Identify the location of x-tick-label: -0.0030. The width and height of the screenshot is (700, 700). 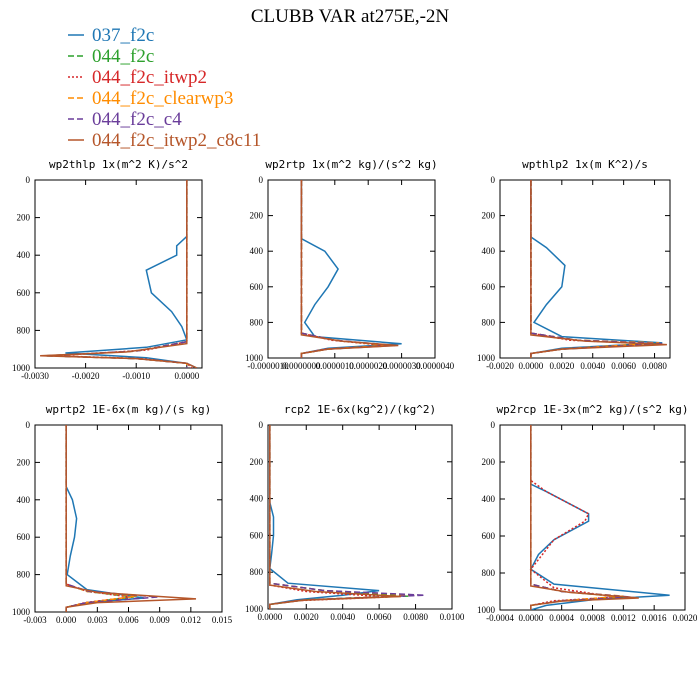
(35, 376).